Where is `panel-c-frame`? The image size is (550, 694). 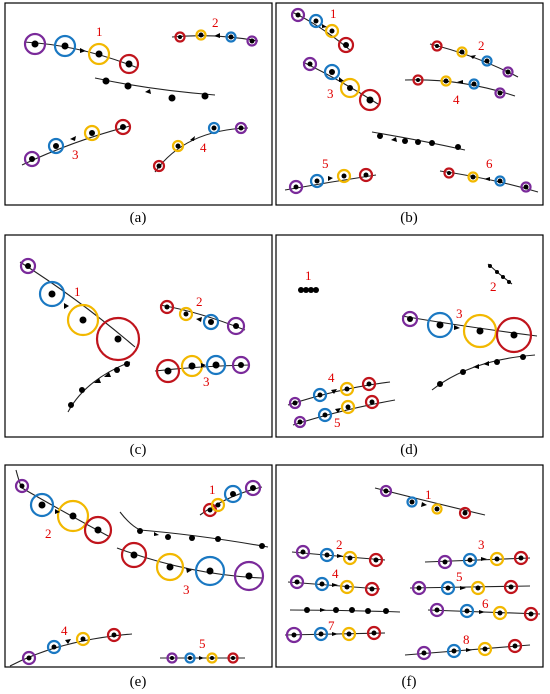
panel-c-frame is located at coordinates (138, 336).